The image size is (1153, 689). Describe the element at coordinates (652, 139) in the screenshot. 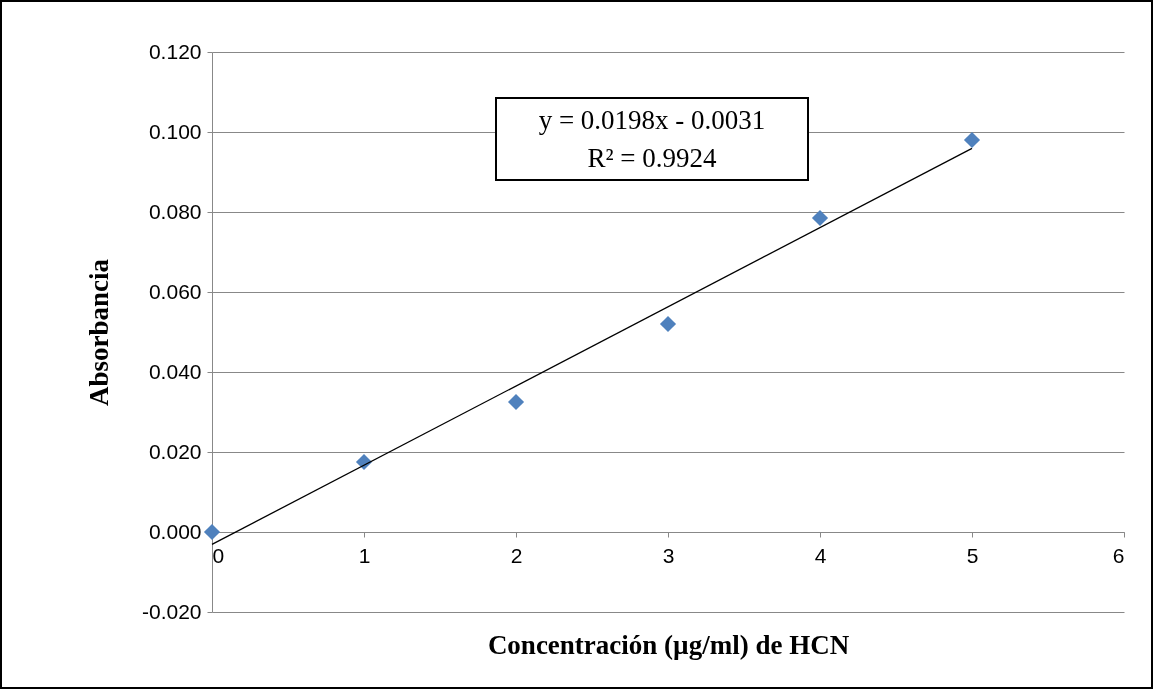

I see `equation-box: y = 0.0198x - 0.0031 R² = 0.9924` at that location.